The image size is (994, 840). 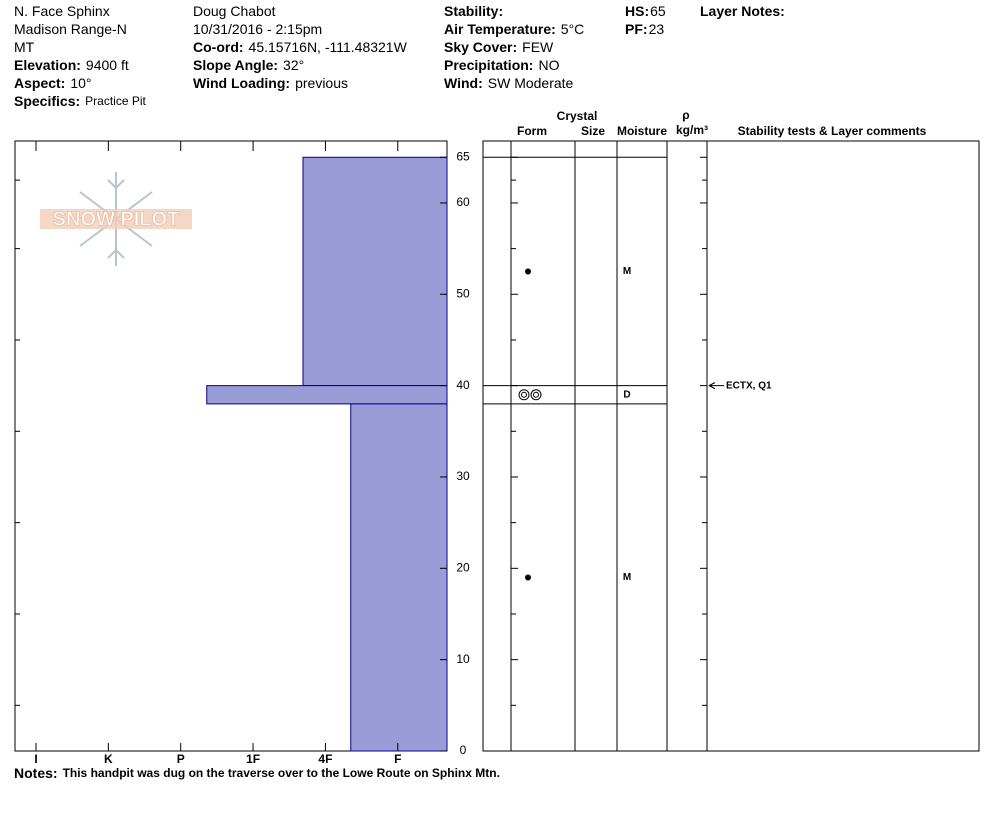 I want to click on test-result: ECTX, Q1, so click(x=749, y=385).